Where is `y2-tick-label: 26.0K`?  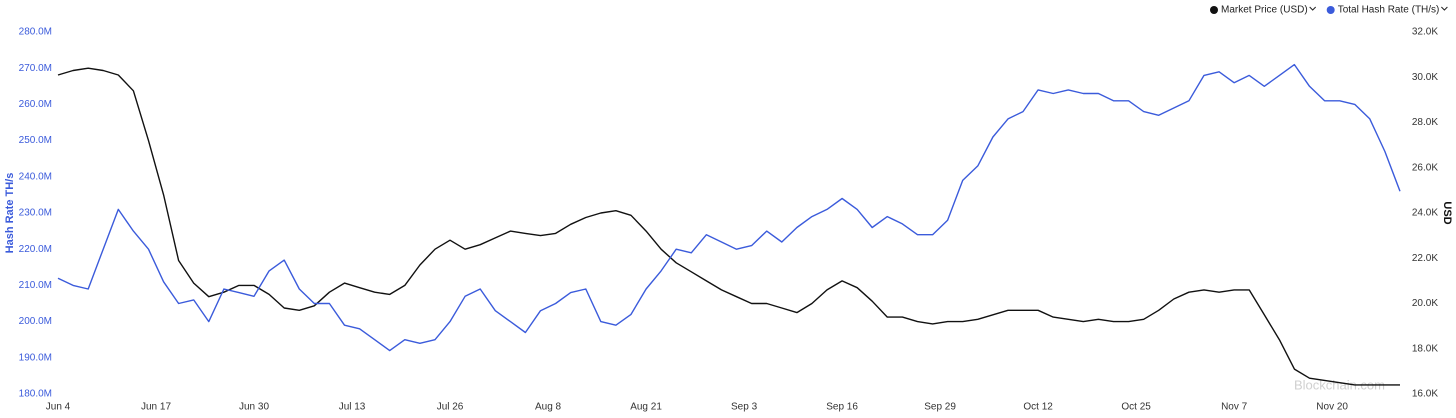
y2-tick-label: 26.0K is located at coordinates (1425, 167).